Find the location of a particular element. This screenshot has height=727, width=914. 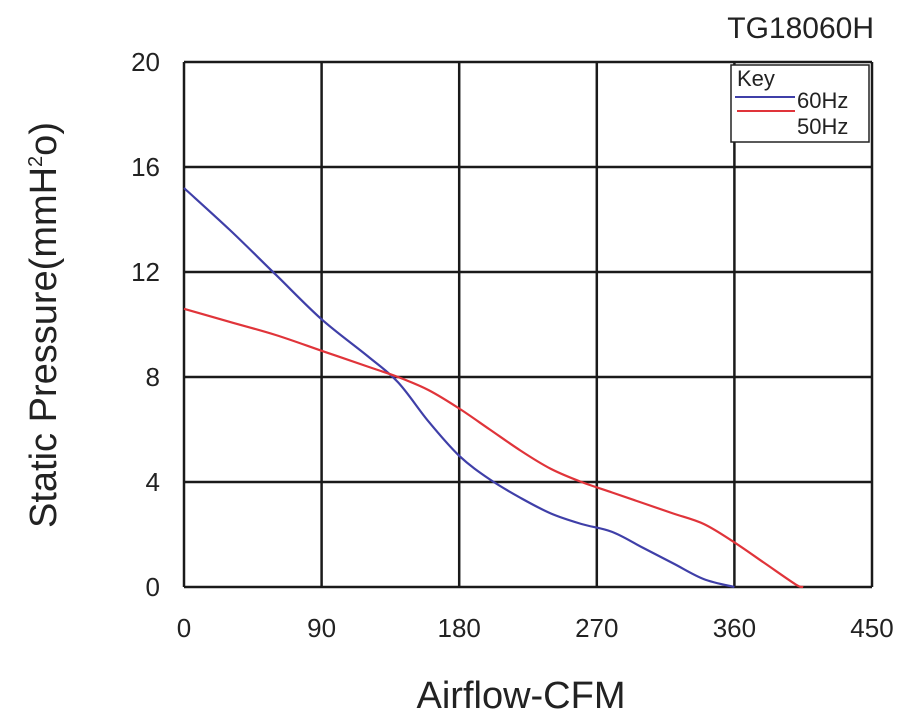

y-tick-label: 20 is located at coordinates (145, 62).